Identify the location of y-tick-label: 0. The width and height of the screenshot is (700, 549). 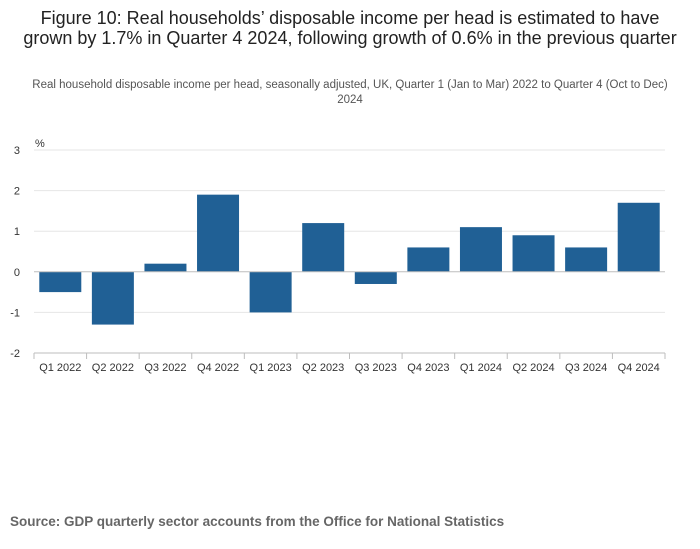
(17, 273).